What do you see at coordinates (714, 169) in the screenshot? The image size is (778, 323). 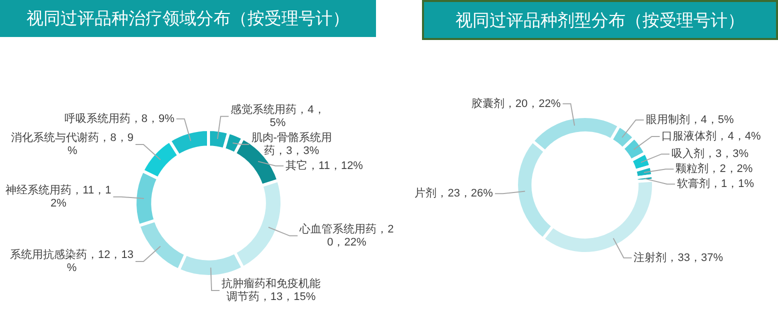 I see `slice-label: 颗粒剂，2，2%` at bounding box center [714, 169].